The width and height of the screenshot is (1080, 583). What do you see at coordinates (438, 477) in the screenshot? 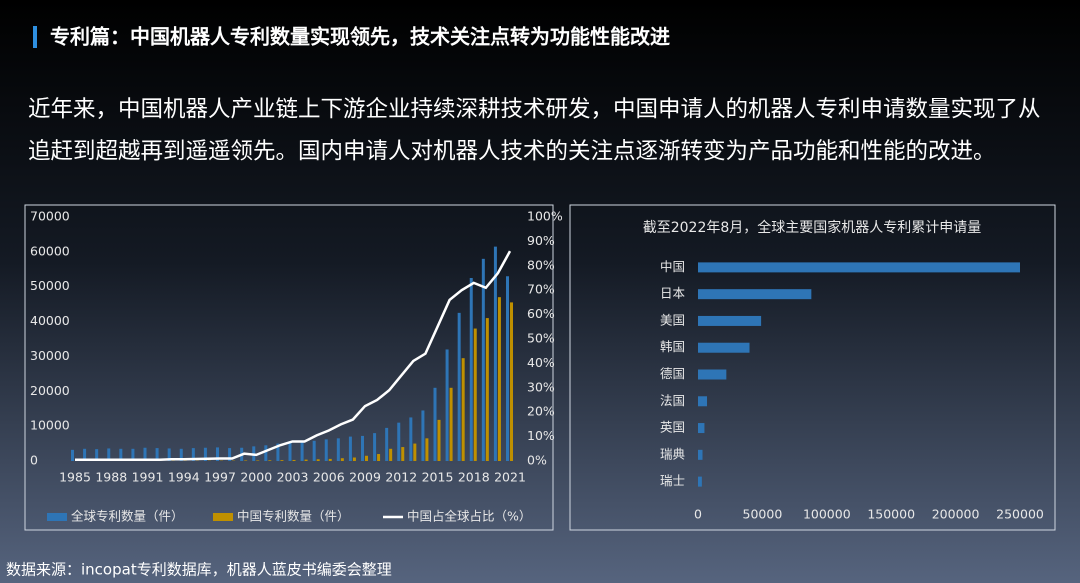
I see `x-tick-label: 2015` at bounding box center [438, 477].